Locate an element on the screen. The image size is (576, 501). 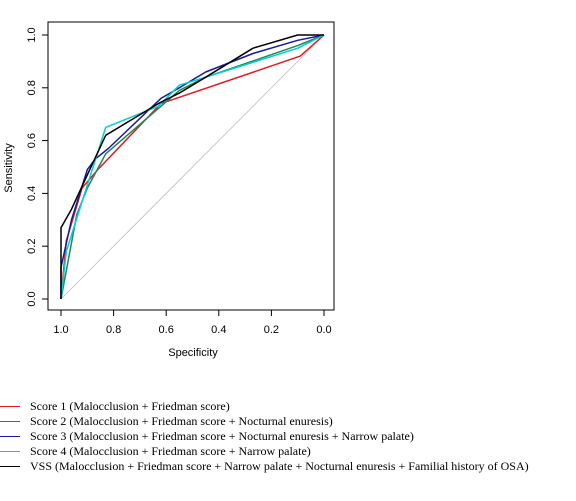
x-tick-label: 0.4 is located at coordinates (218, 330).